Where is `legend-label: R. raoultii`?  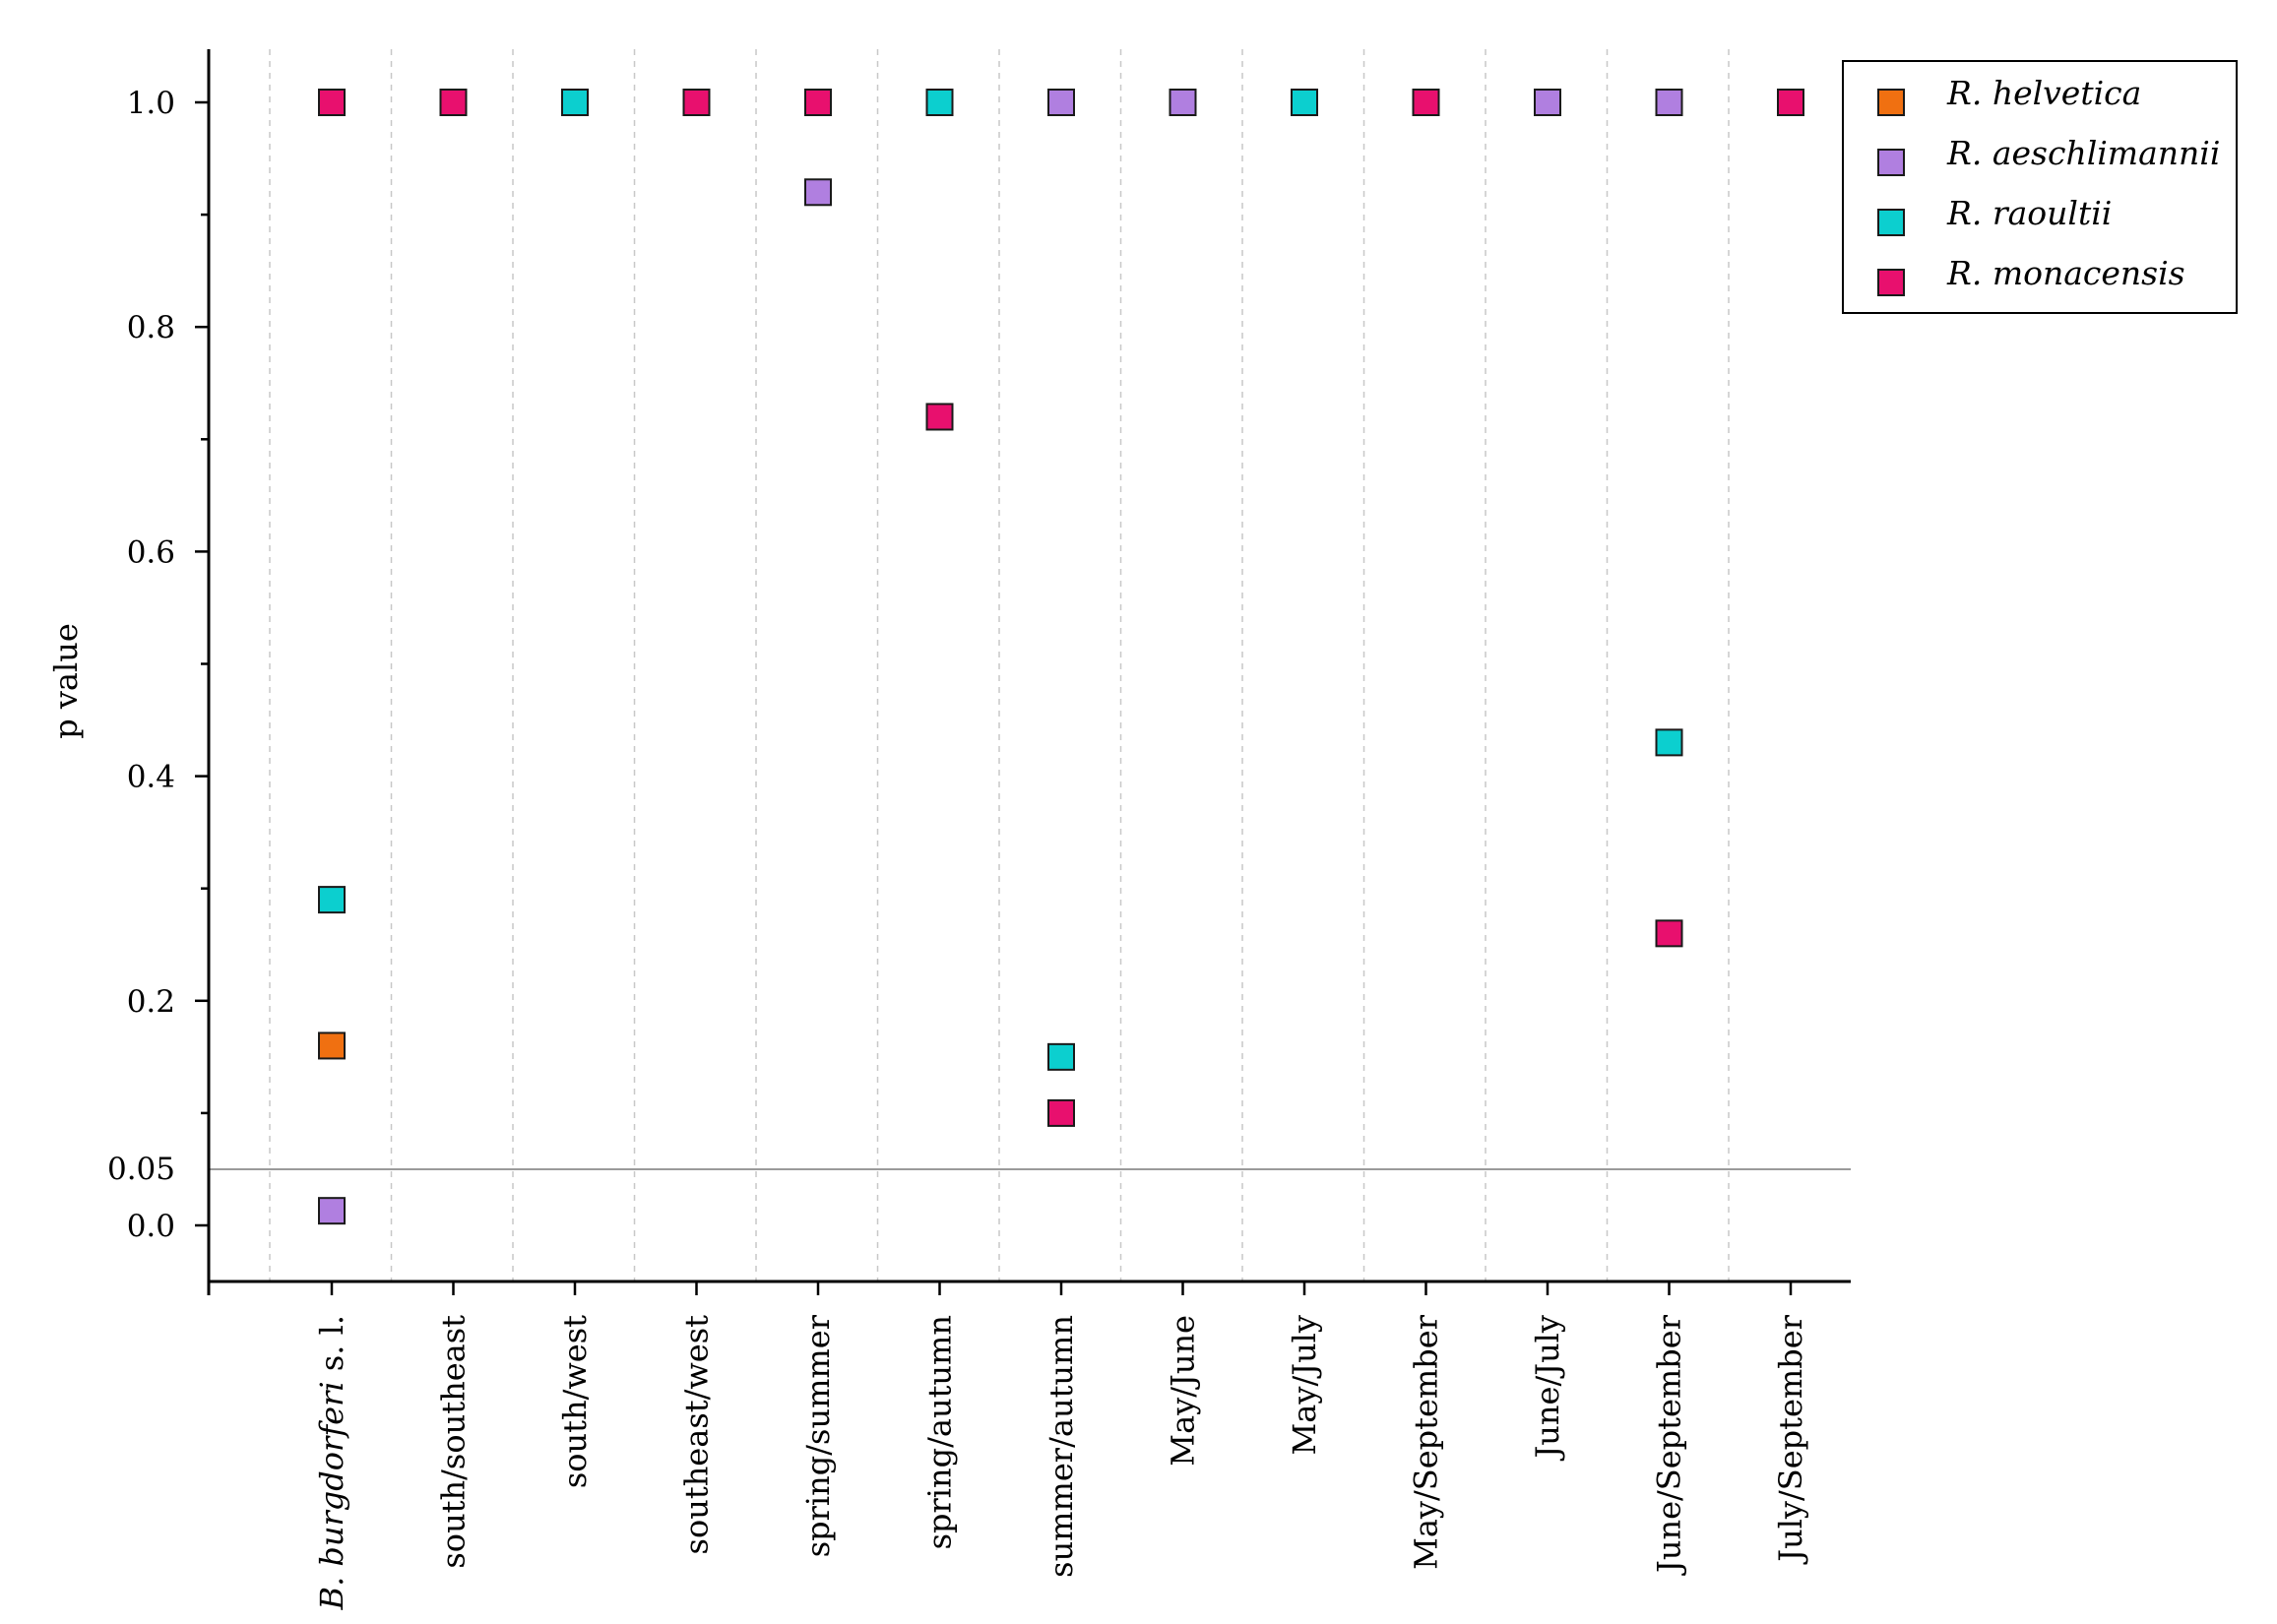 legend-label: R. raoultii is located at coordinates (2029, 213).